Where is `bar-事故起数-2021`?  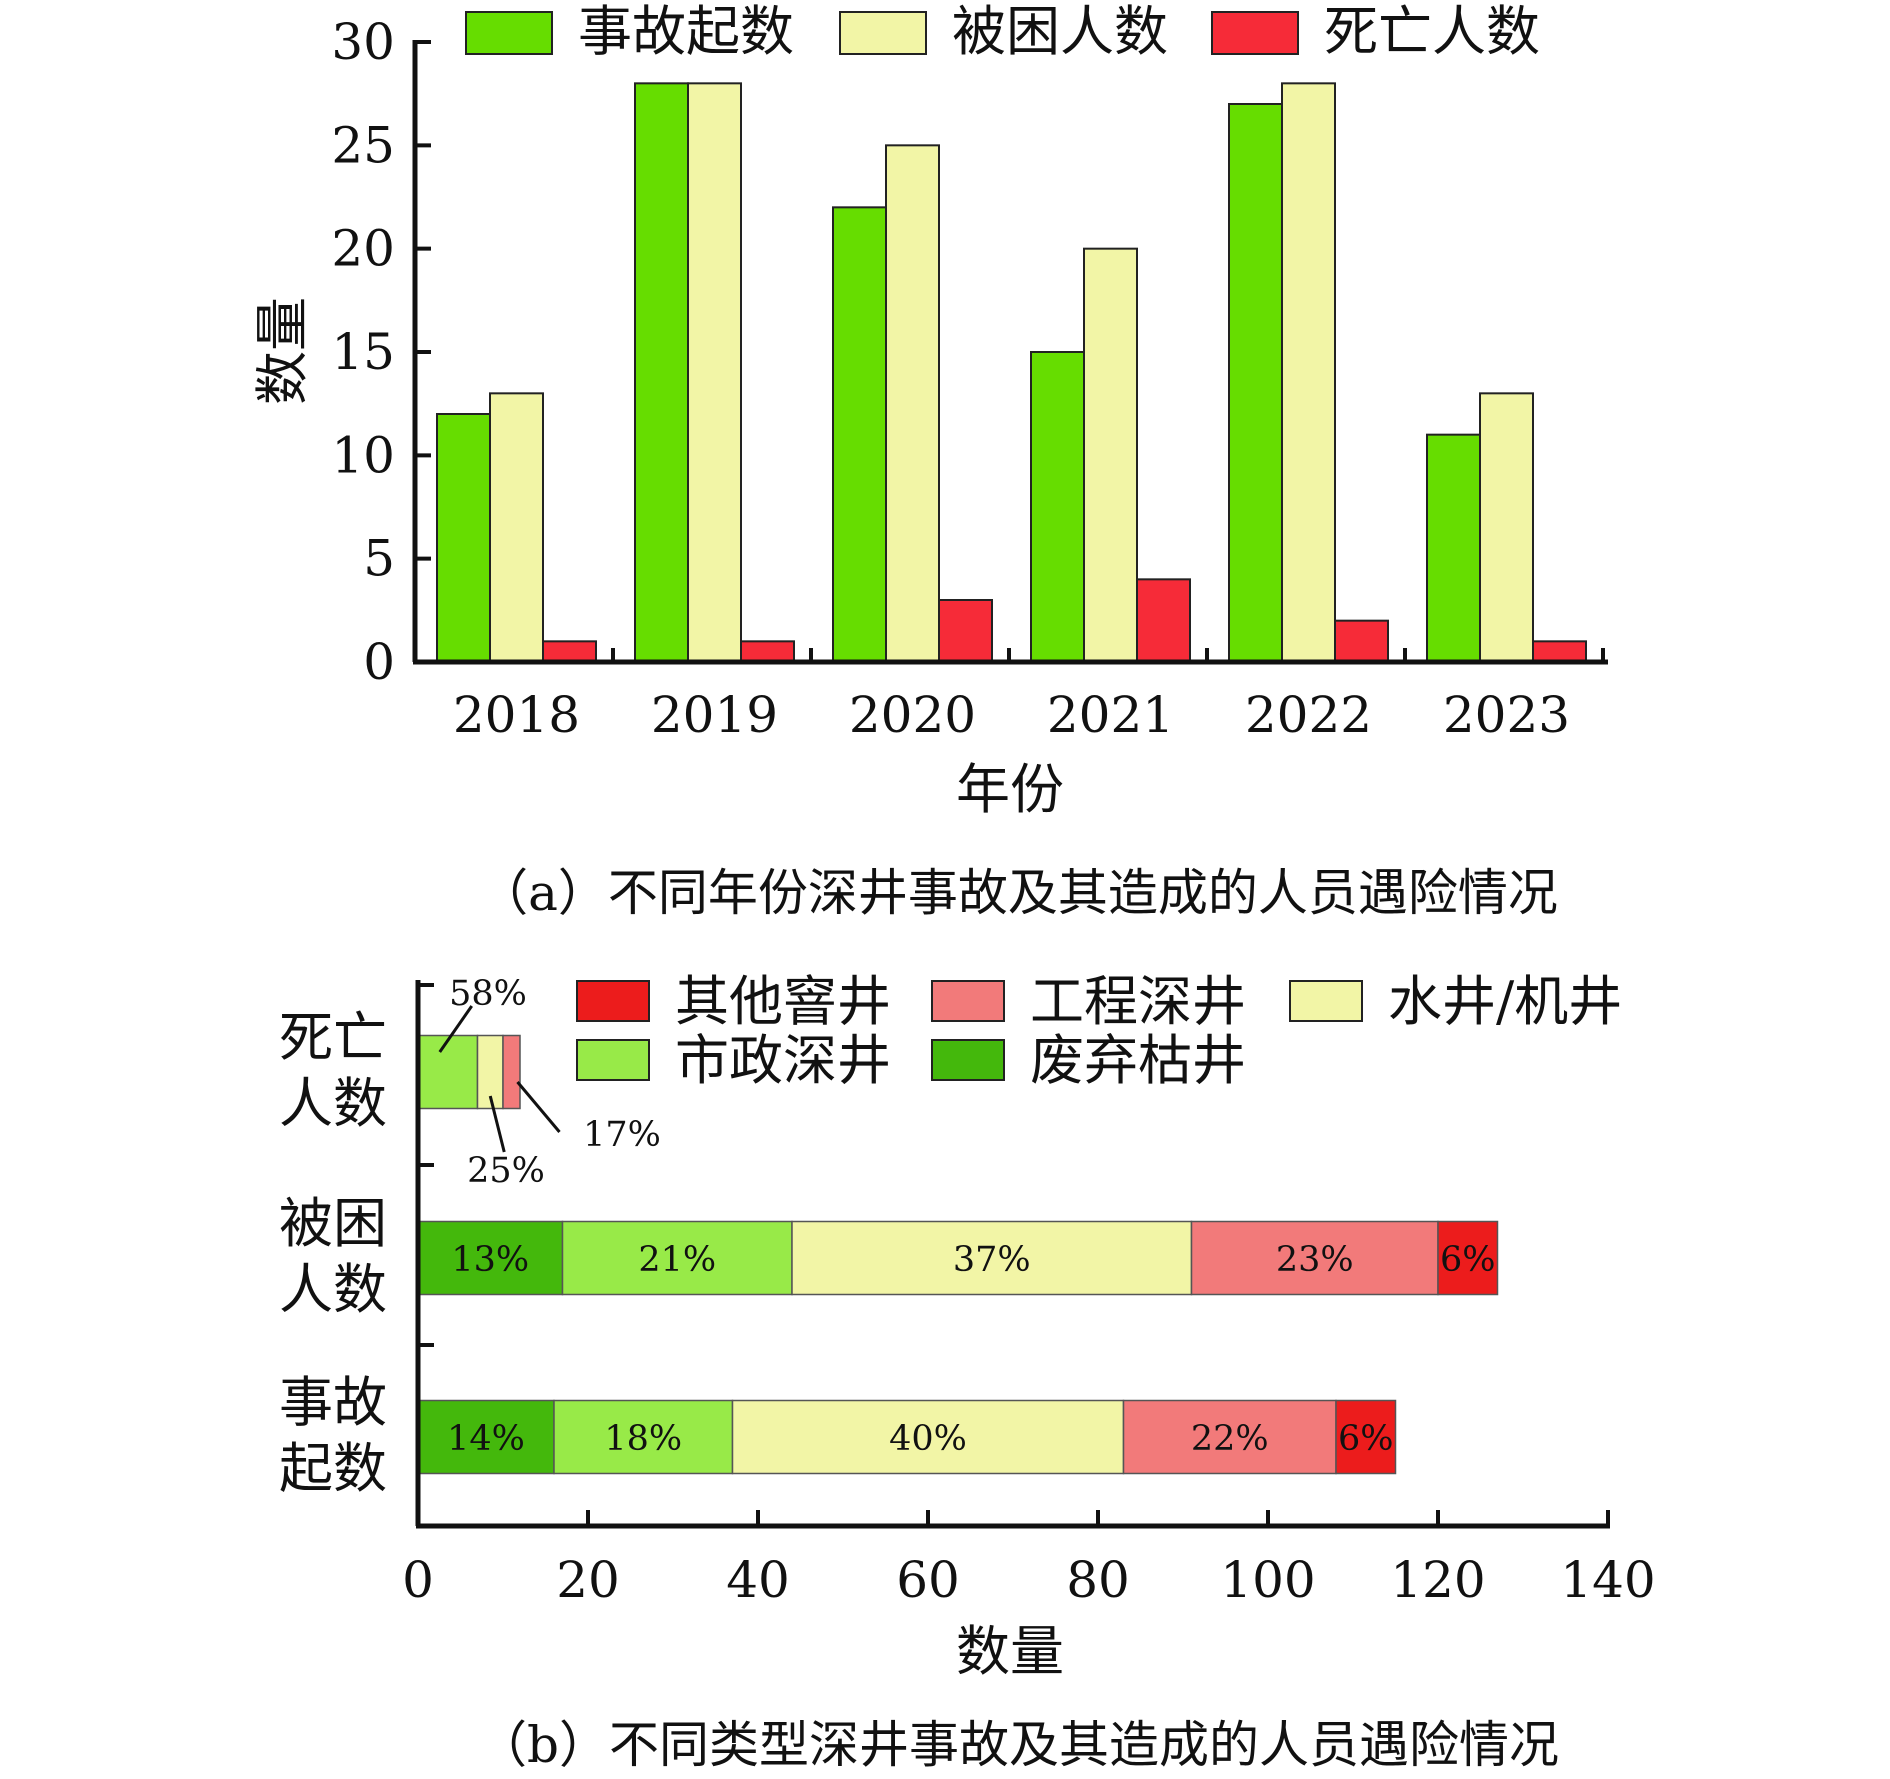 bar-事故起数-2021 is located at coordinates (1057, 507).